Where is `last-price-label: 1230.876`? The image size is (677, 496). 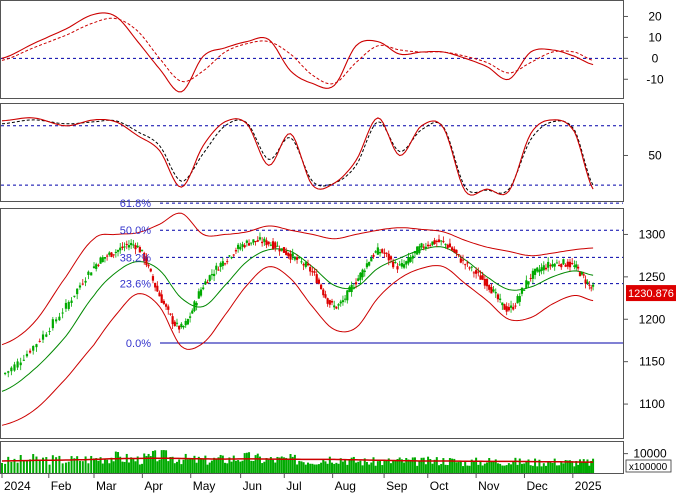
last-price-label: 1230.876 is located at coordinates (651, 294).